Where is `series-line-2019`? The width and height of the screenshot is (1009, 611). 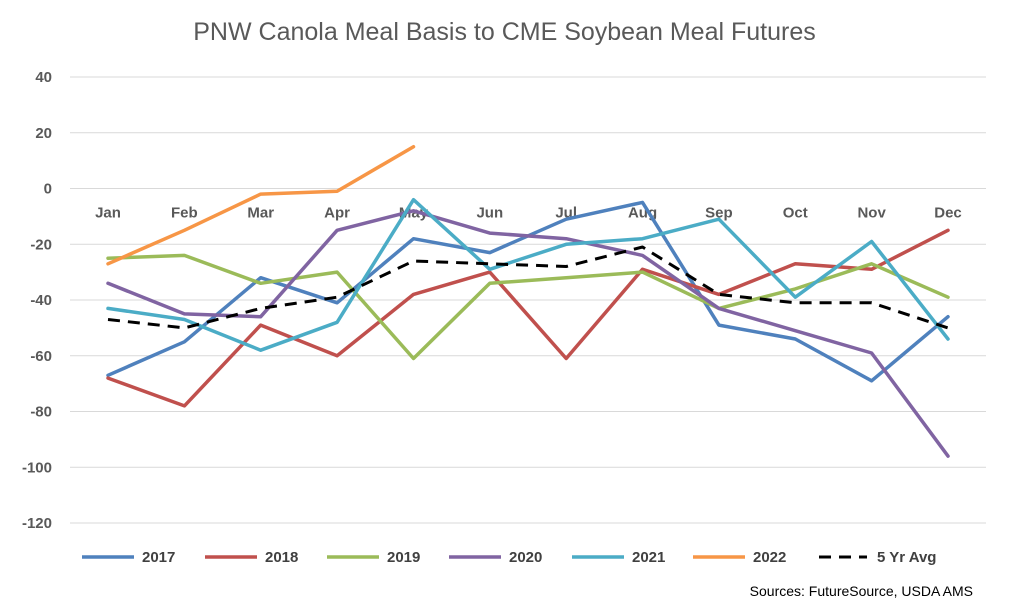 series-line-2019 is located at coordinates (528, 307).